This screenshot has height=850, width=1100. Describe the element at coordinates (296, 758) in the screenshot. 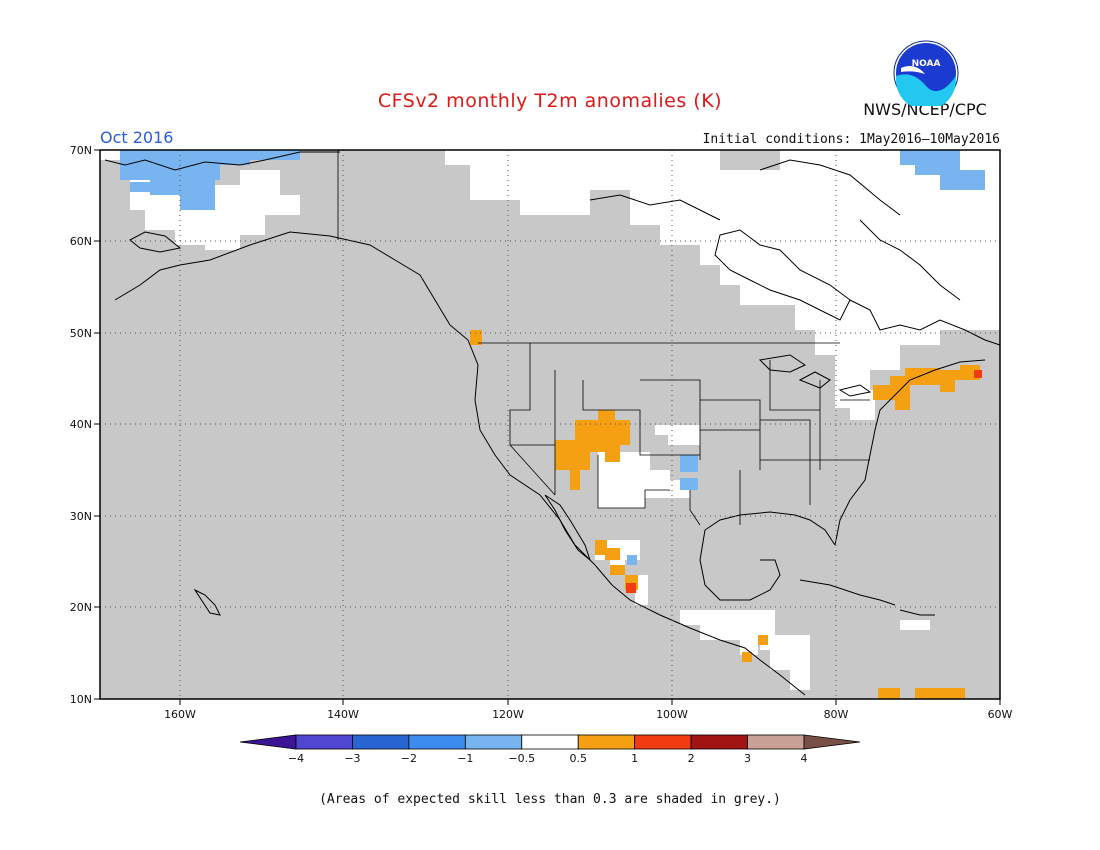

I see `legend-tick-label: −4` at that location.